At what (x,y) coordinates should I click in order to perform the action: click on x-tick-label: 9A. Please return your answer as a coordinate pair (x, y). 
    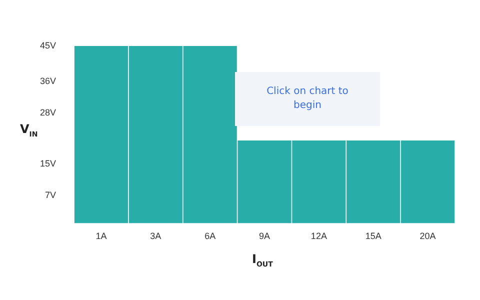
    Looking at the image, I should click on (264, 236).